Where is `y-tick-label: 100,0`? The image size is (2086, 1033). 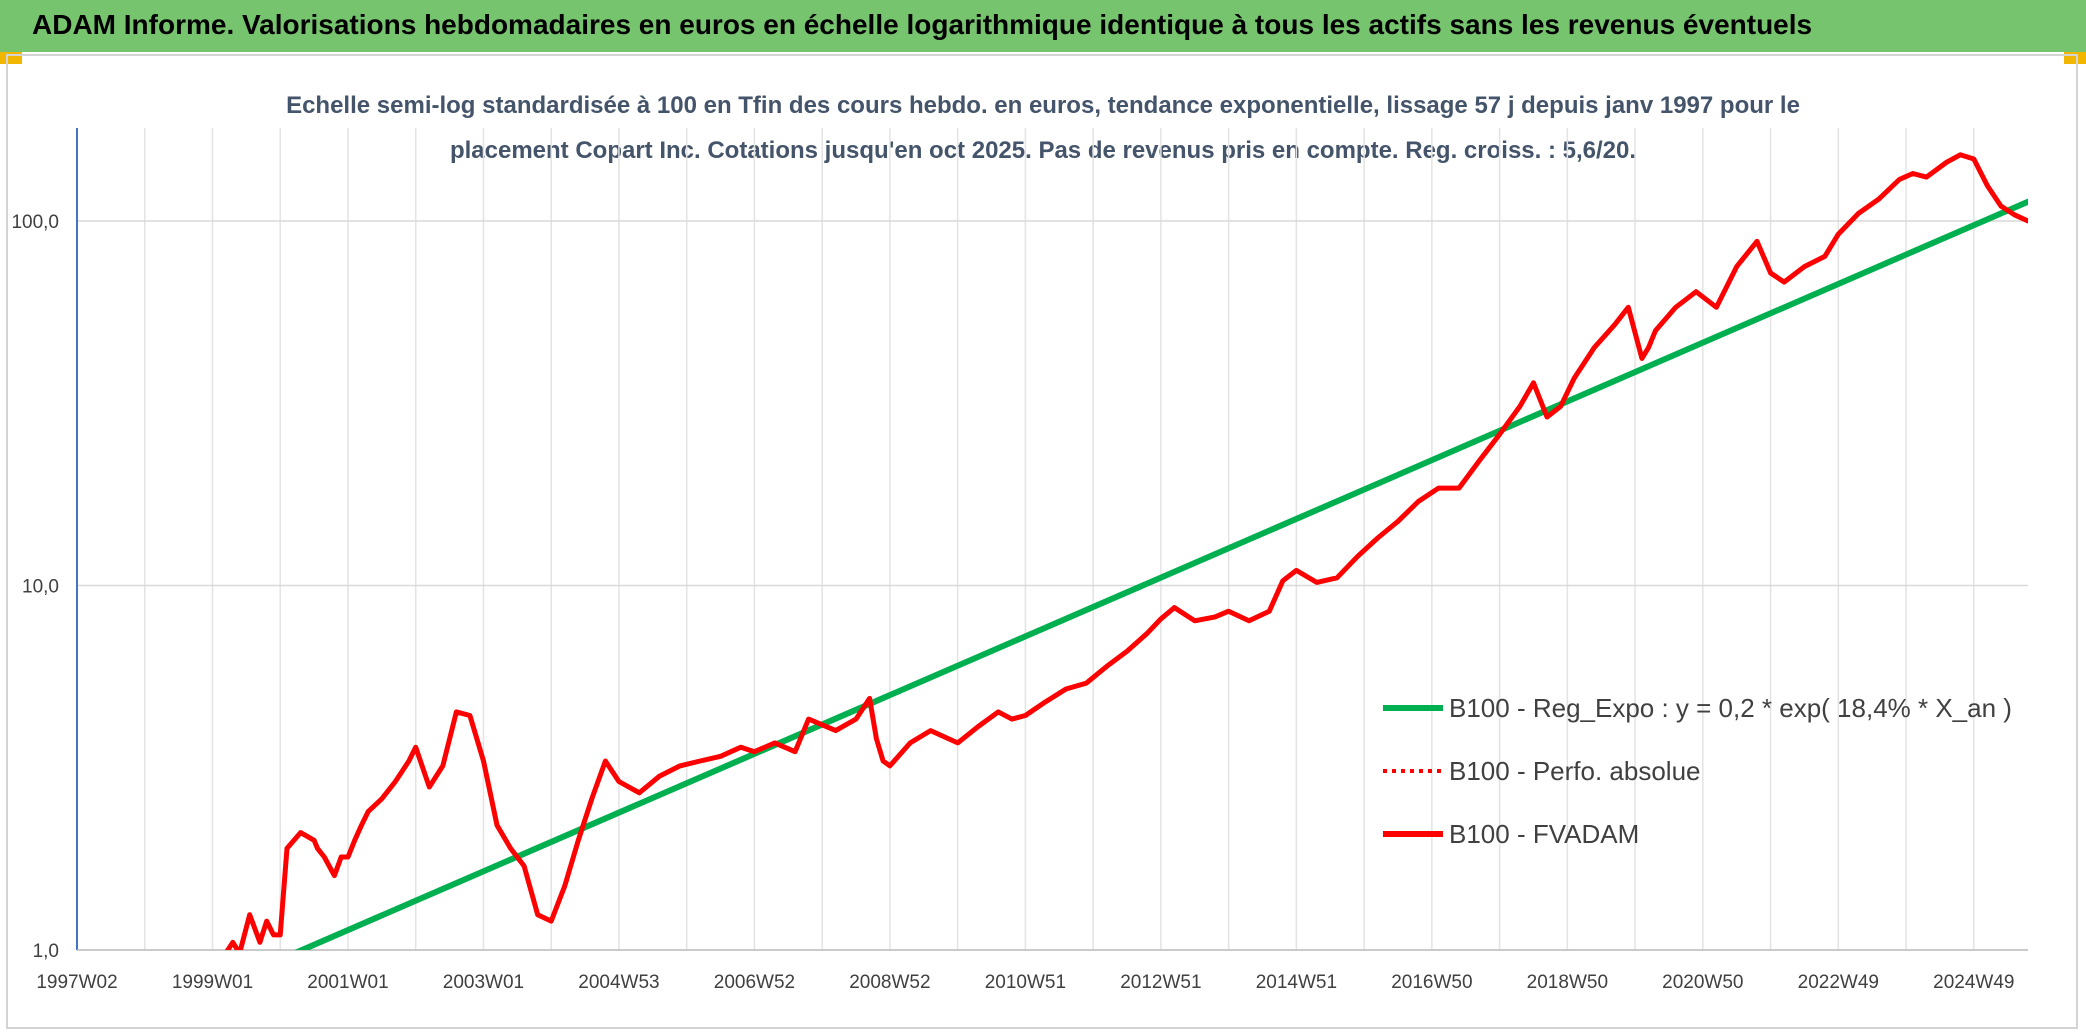 y-tick-label: 100,0 is located at coordinates (35, 222).